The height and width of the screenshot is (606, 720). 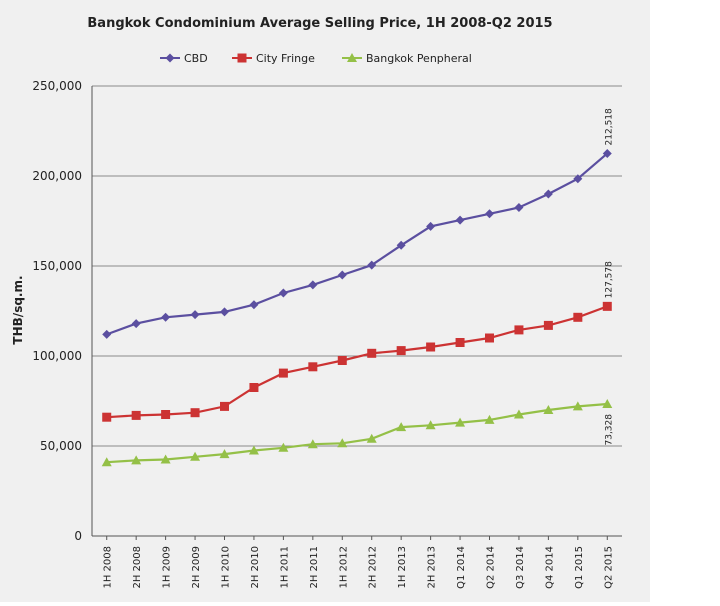 I want to click on x-tick-label: 1H 2013, so click(x=402, y=567).